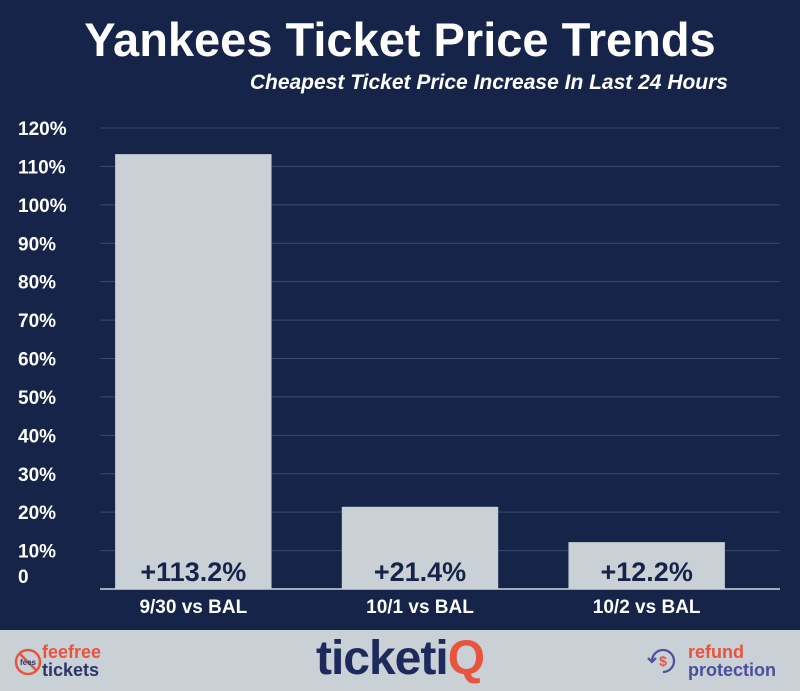 This screenshot has width=800, height=691. I want to click on y-tick-label: 80%, so click(37, 283).